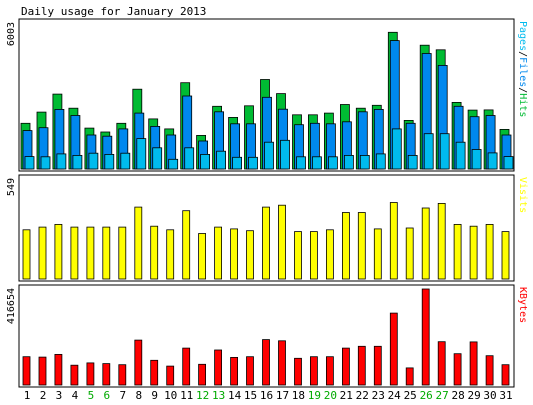  Describe the element at coordinates (522, 105) in the screenshot. I see `side-label-part: Hits` at that location.